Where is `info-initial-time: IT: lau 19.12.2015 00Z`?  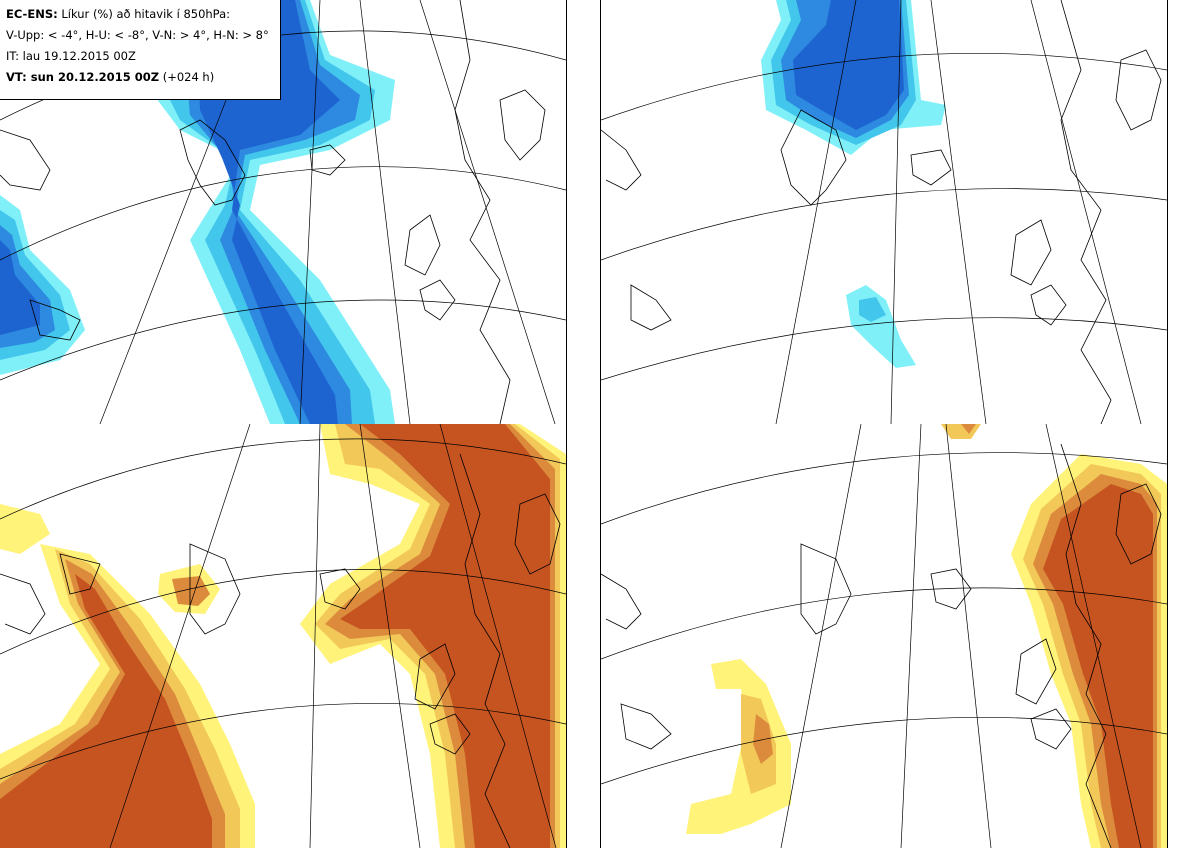
info-initial-time: IT: lau 19.12.2015 00Z is located at coordinates (71, 56).